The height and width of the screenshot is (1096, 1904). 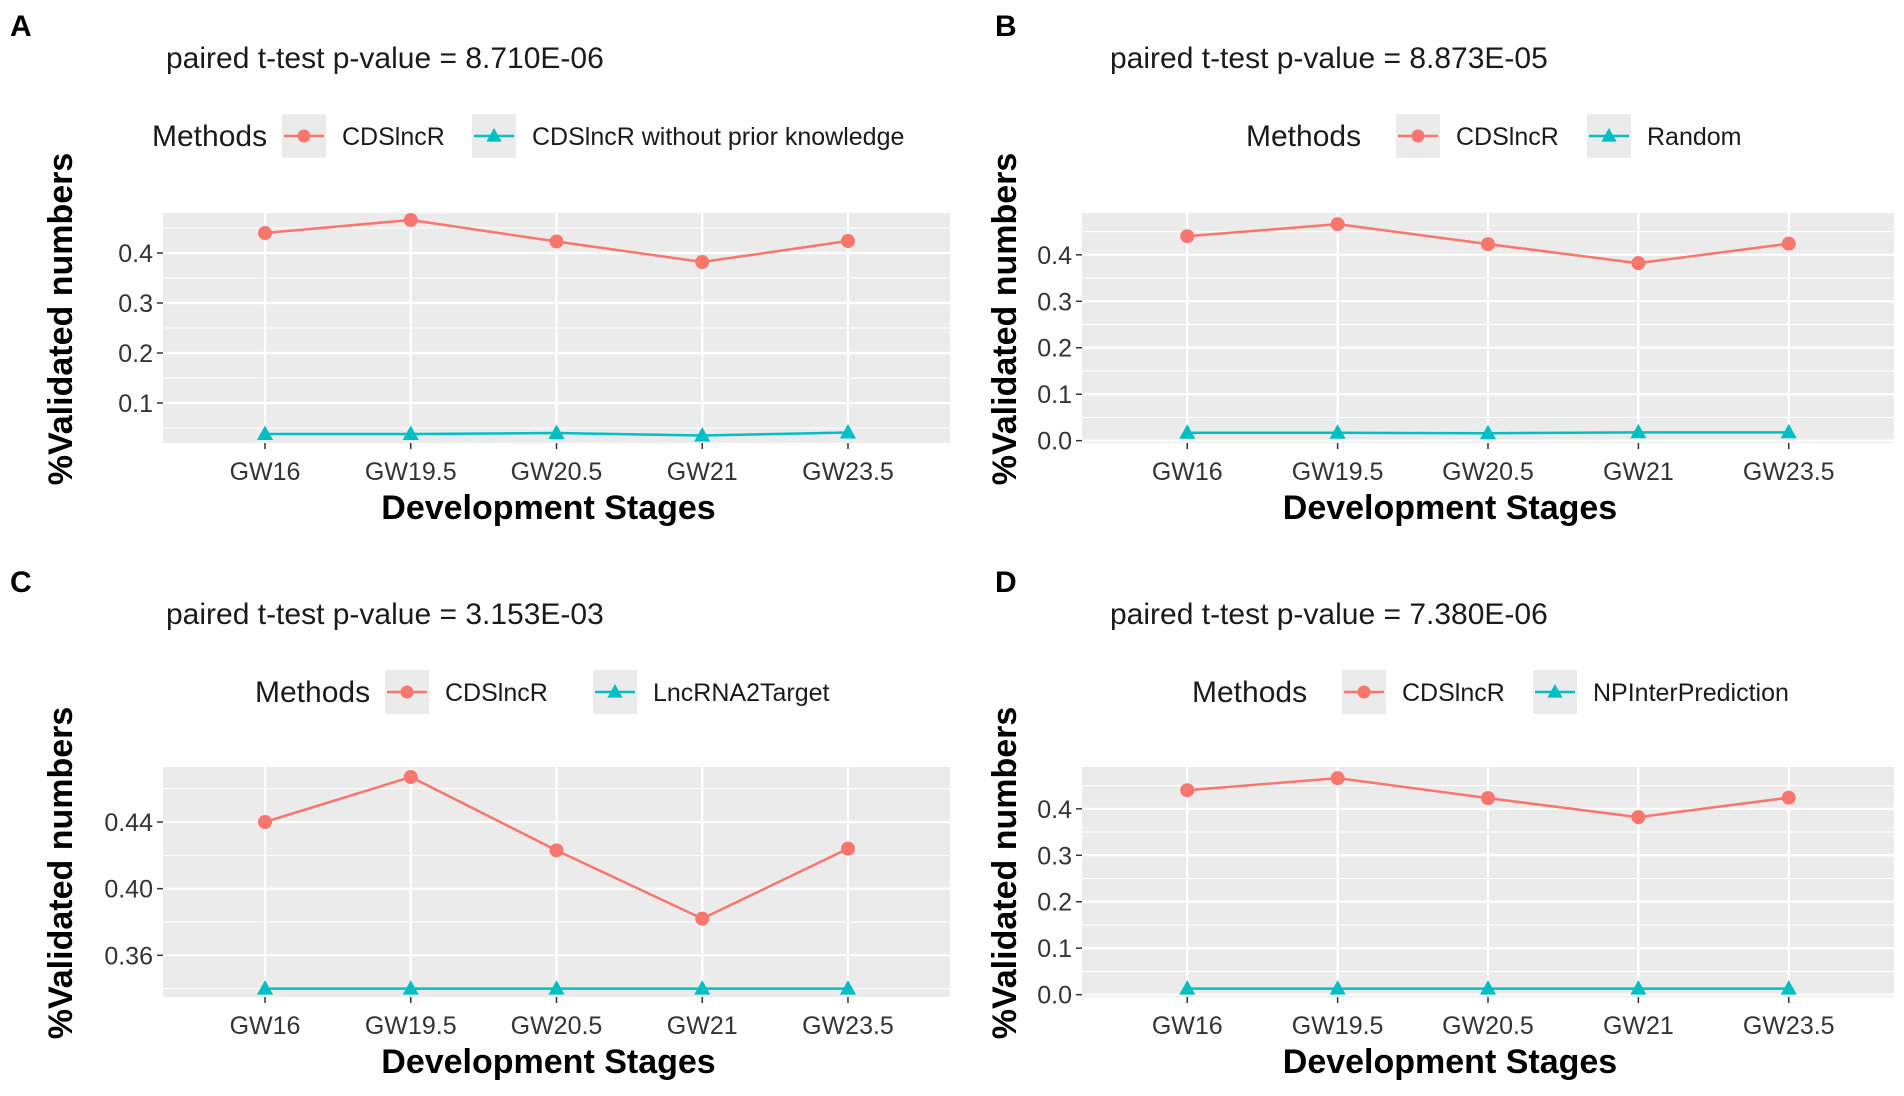 I want to click on legend: Methods CDSlncR Random, so click(x=1494, y=136).